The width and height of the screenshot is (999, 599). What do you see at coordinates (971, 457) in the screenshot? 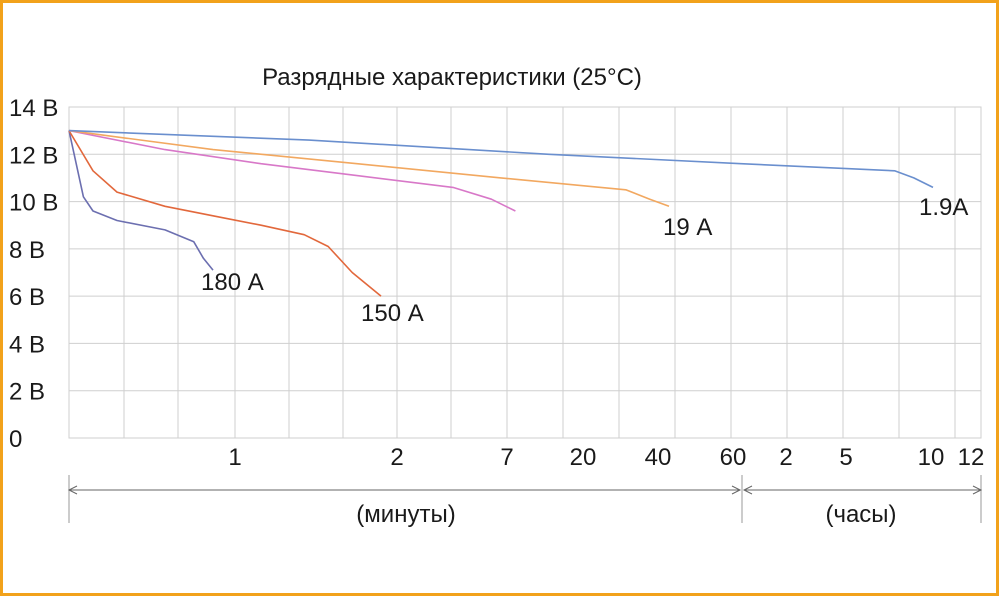
I see `x-tick-label: 12` at bounding box center [971, 457].